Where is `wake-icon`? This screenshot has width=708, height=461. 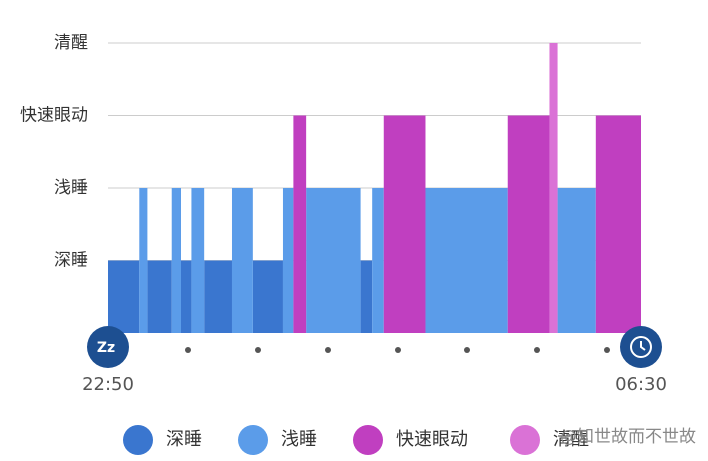
wake-icon is located at coordinates (641, 347).